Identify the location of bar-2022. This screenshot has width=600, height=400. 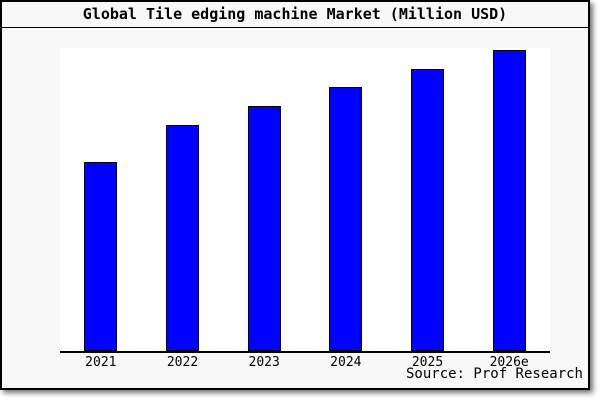
(182, 238).